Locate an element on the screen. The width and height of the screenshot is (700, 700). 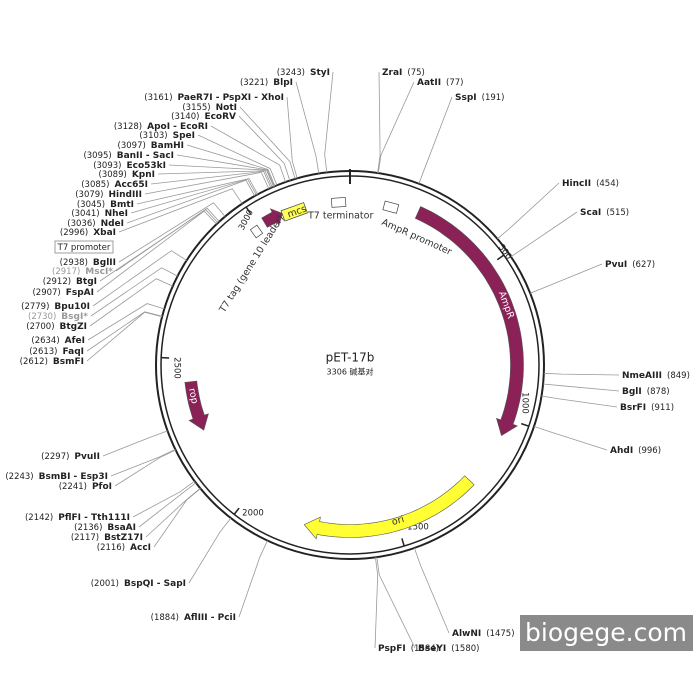
site-label: (2116) AccI is located at coordinates (124, 548).